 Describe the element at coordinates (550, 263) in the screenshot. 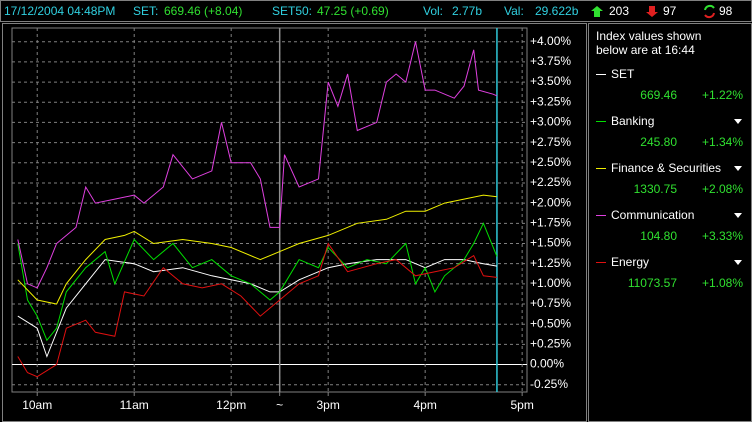

I see `y-tick-label: +1.25%` at that location.